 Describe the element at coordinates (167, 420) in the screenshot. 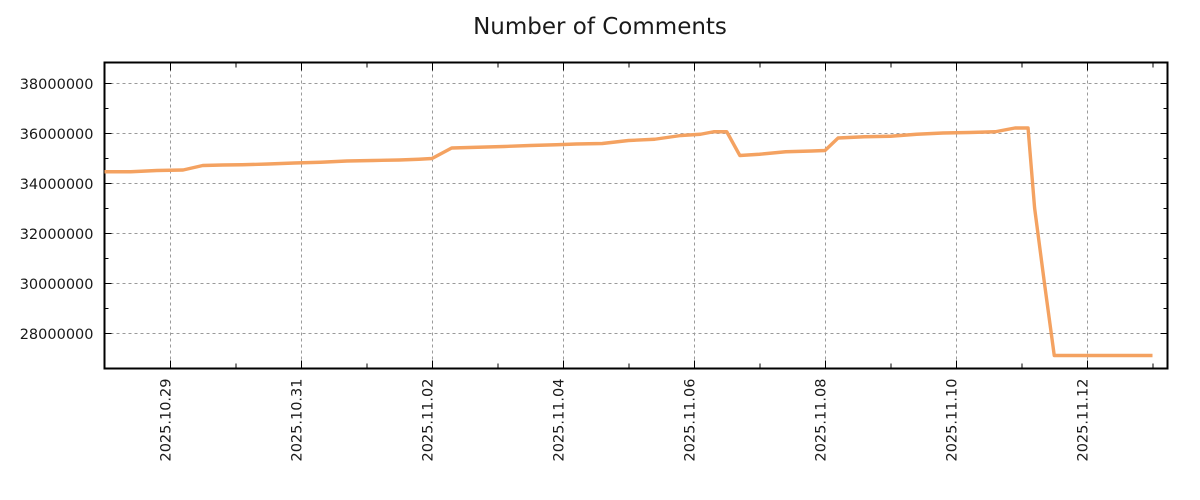

I see `x-tick-label: 2025.10.29` at that location.